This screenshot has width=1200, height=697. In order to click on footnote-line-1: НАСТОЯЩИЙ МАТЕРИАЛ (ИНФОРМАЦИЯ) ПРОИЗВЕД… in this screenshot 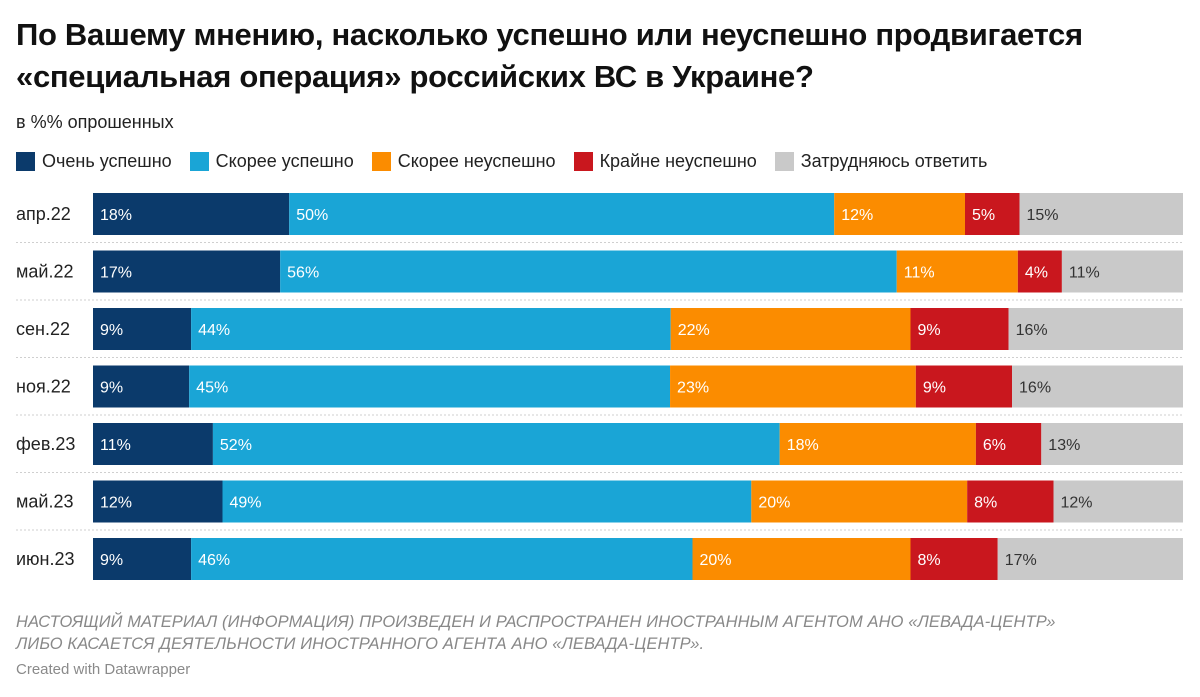, I will do `click(536, 622)`.